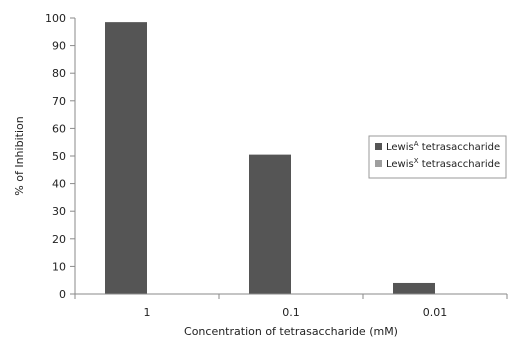 This screenshot has height=347, width=508. Describe the element at coordinates (414, 288) in the screenshot. I see `bar-lewis-a-0.01` at that location.